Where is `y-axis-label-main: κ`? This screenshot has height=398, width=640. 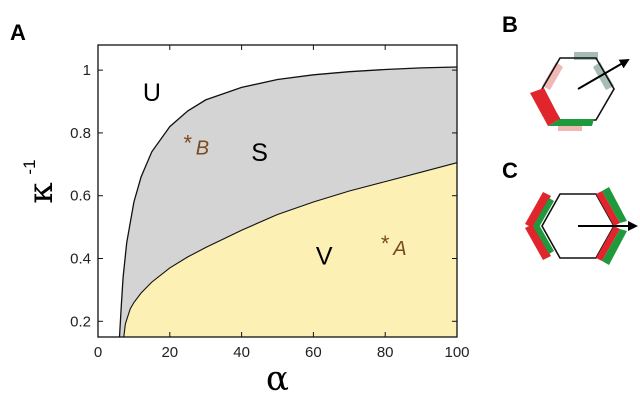 y-axis-label-main: κ is located at coordinates (41, 192).